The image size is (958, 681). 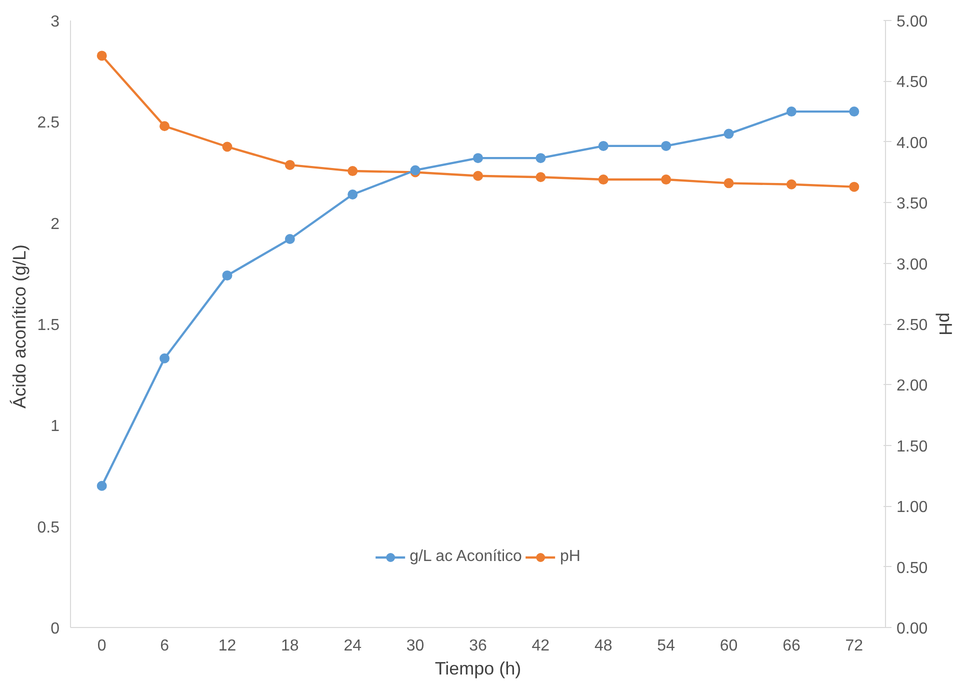 What do you see at coordinates (912, 22) in the screenshot?
I see `y2-tick-label: 5.00` at bounding box center [912, 22].